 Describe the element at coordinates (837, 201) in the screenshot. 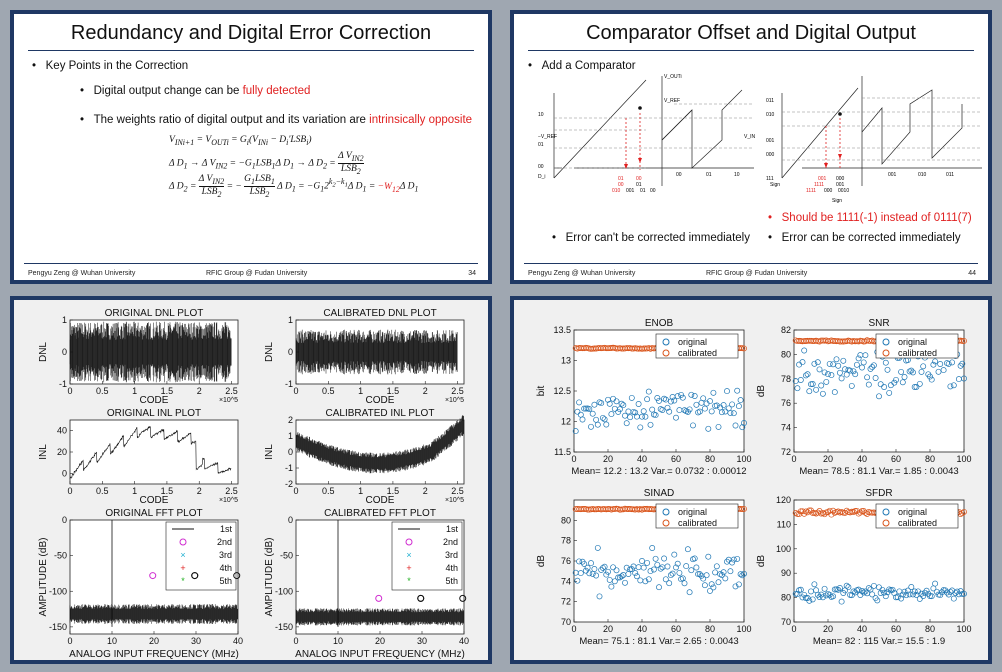

I see `label-sign-2: Sign` at that location.